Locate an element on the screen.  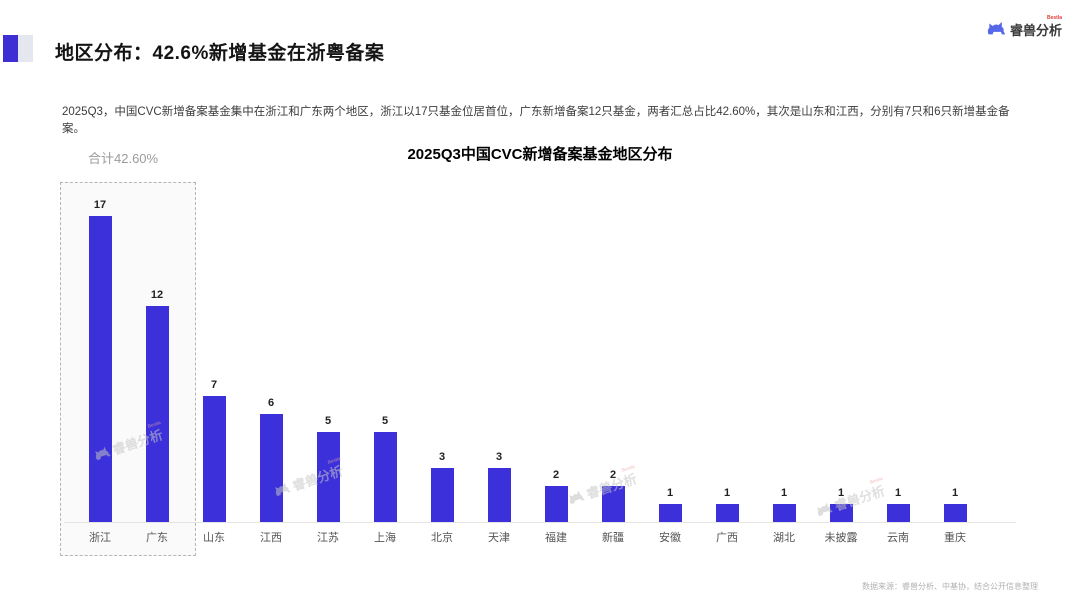
bar-新疆 is located at coordinates (613, 504).